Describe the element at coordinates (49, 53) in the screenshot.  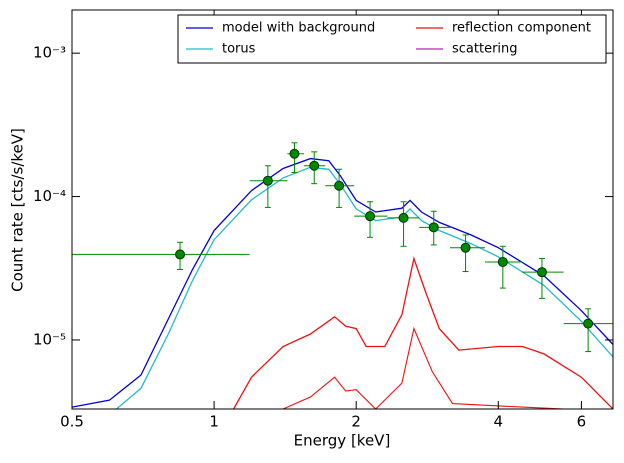
I see `y-tick-label: 10⁻³` at that location.